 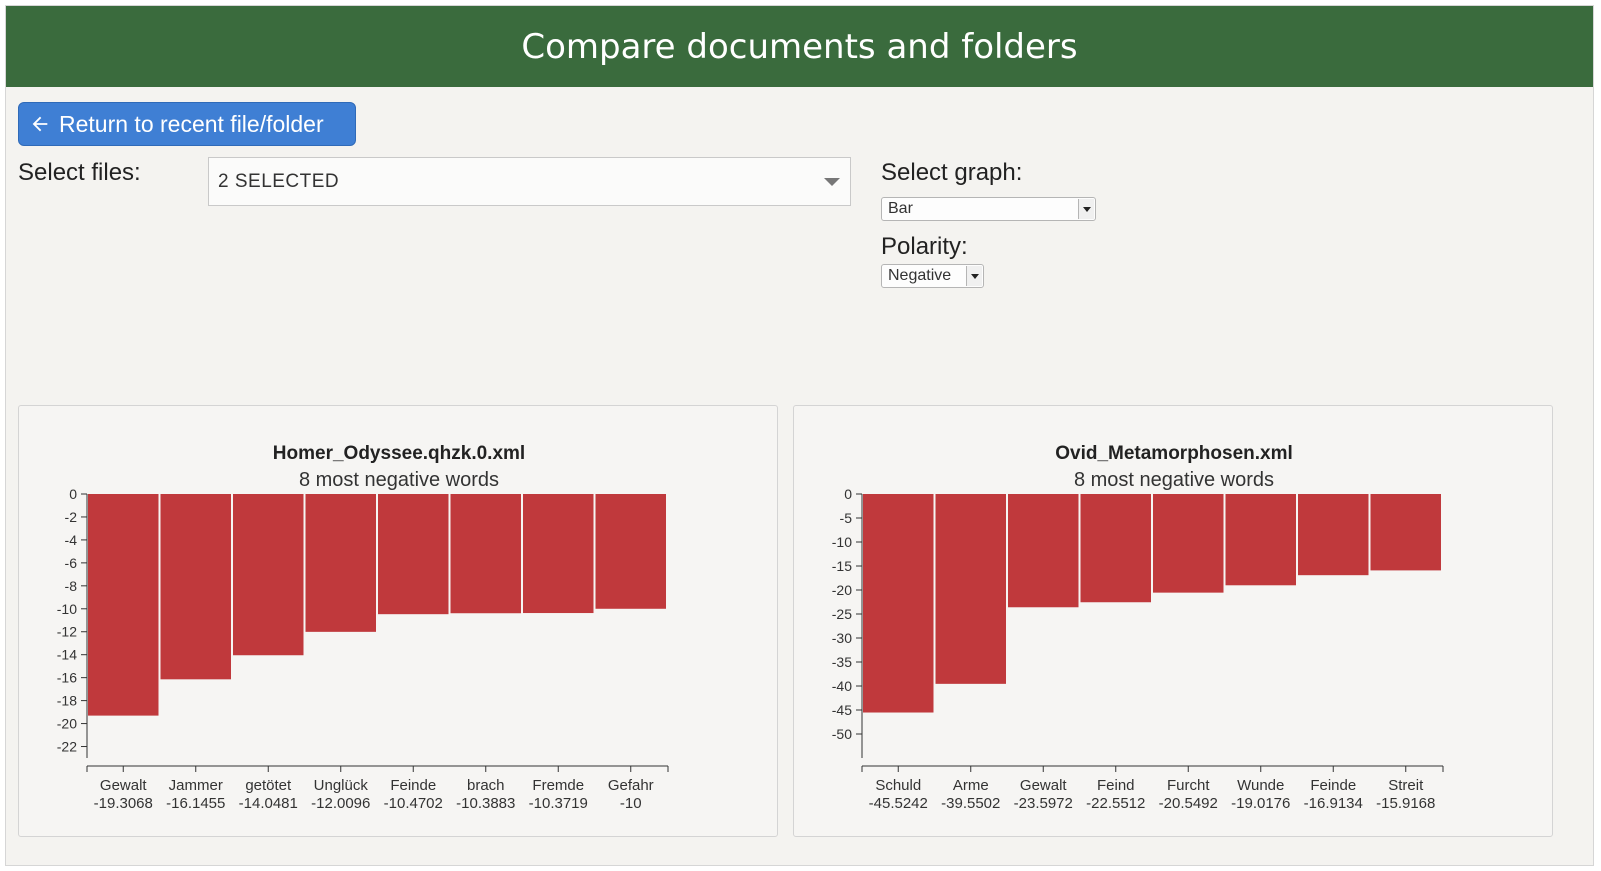 I want to click on y-tick-label: -4, so click(x=71, y=540).